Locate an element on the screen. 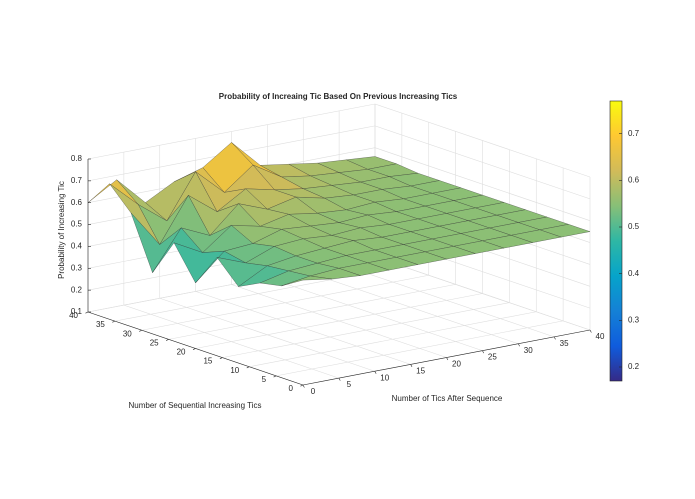  colorbar-tick-label: 0.7 is located at coordinates (634, 133).